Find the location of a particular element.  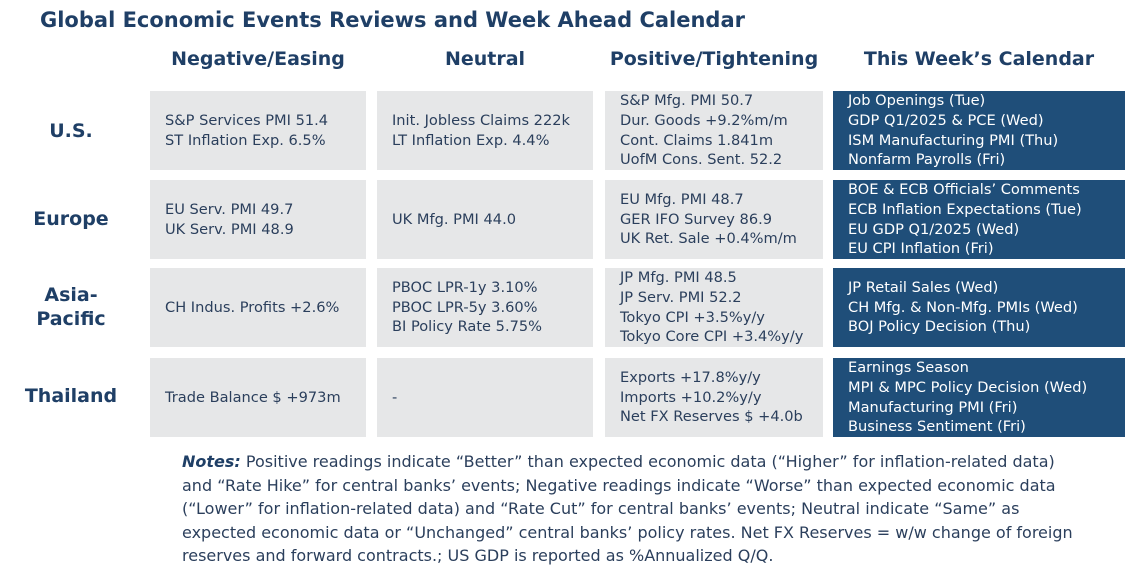

cell-europe-negative: EU Serv. PMI 49.7 UK Serv. PMI 48.9 is located at coordinates (258, 219).